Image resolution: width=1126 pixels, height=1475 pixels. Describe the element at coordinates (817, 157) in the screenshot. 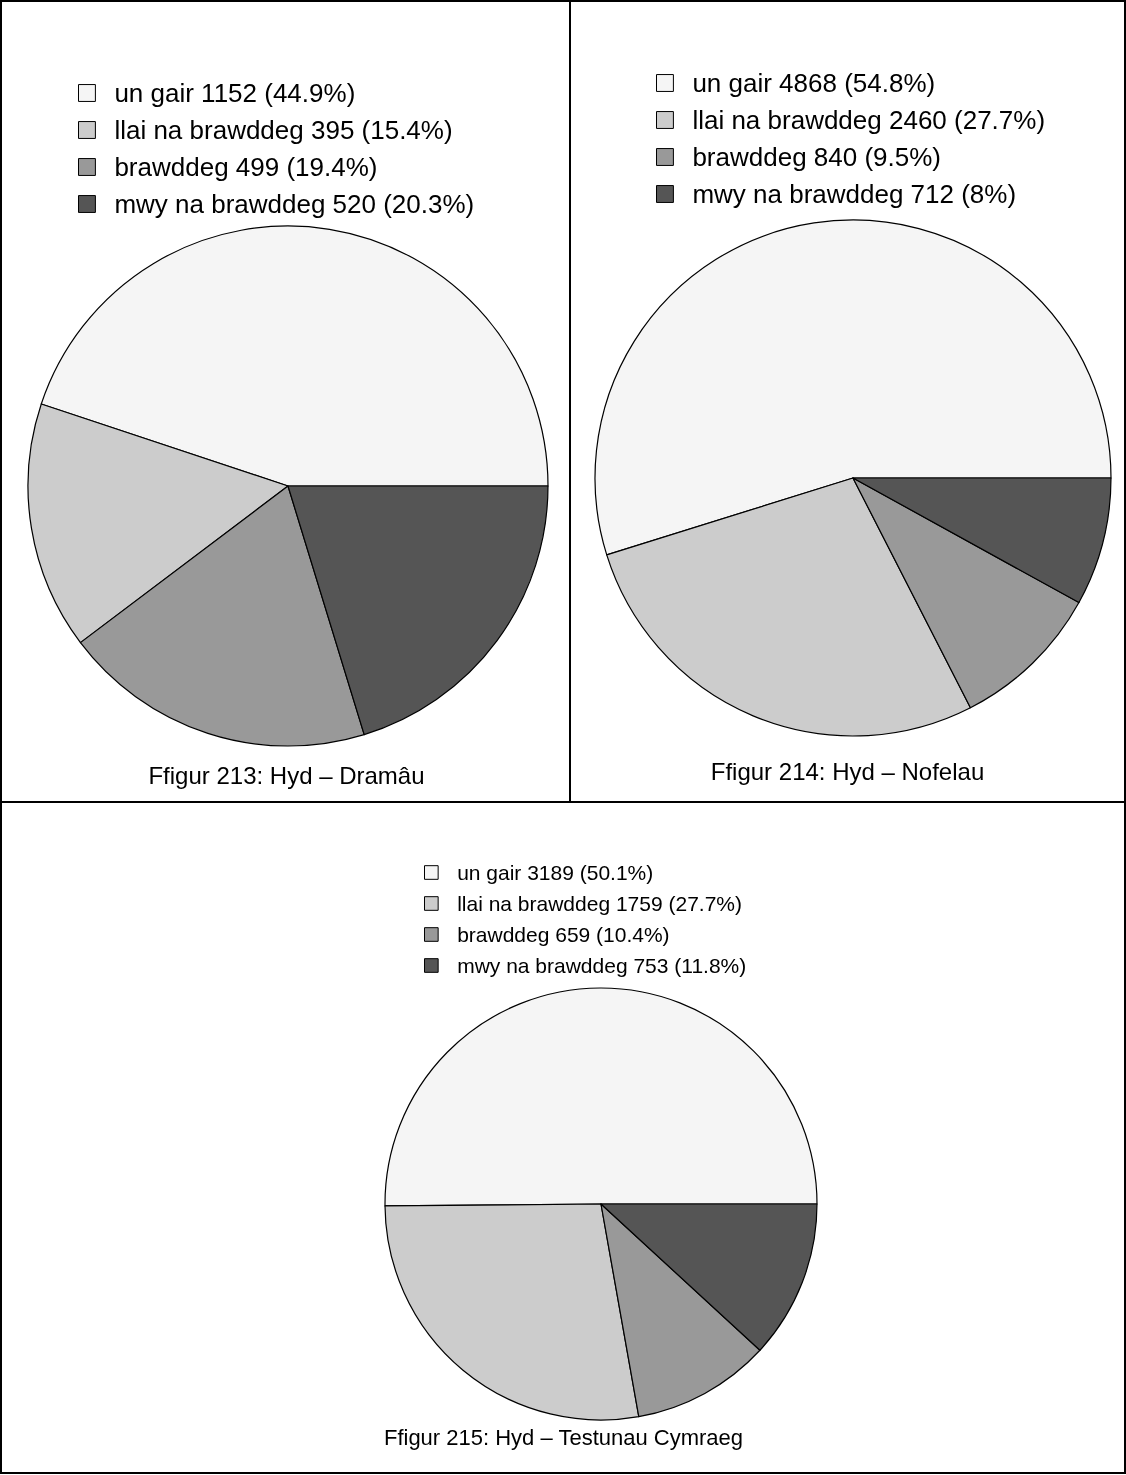

I see `legend-label: brawddeg 840 (9.5%)` at that location.